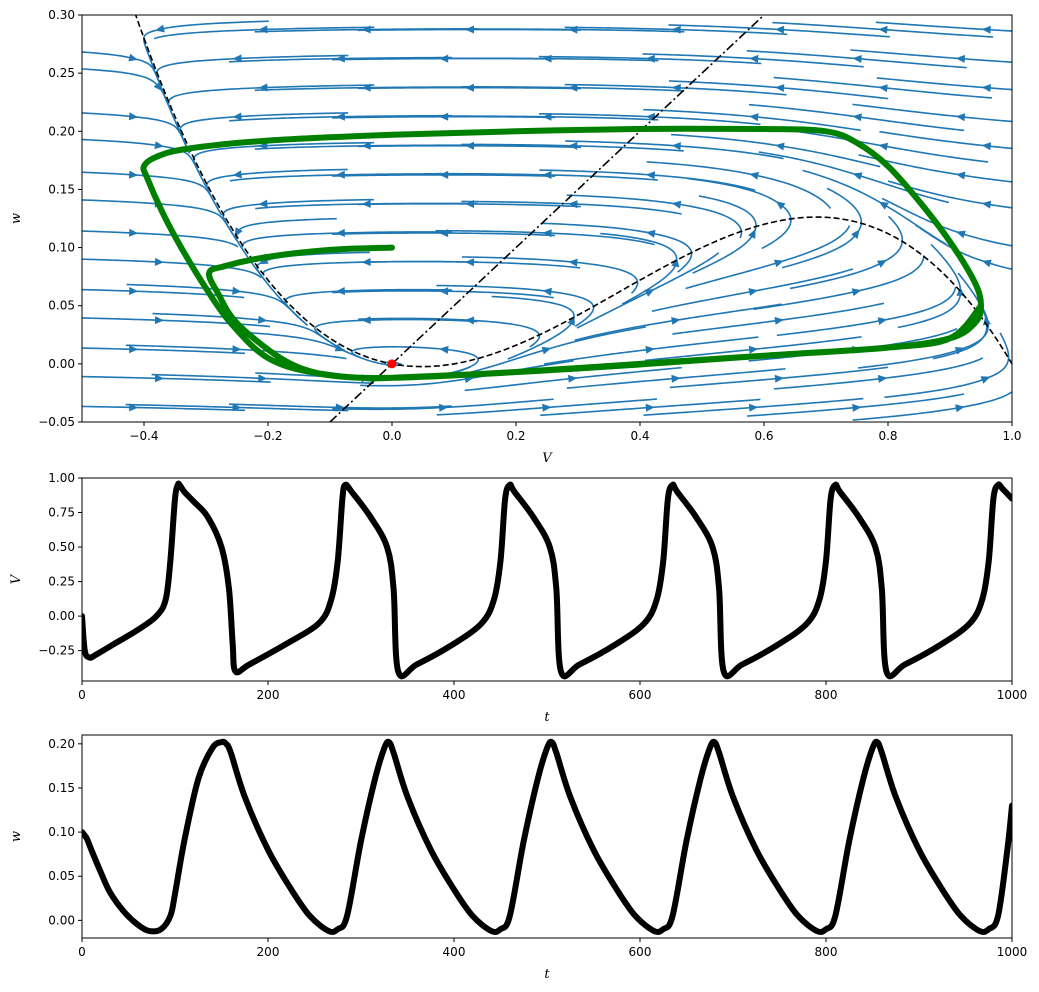 The height and width of the screenshot is (992, 1039). What do you see at coordinates (143, 436) in the screenshot?
I see `x-tick-label: −0.4` at bounding box center [143, 436].